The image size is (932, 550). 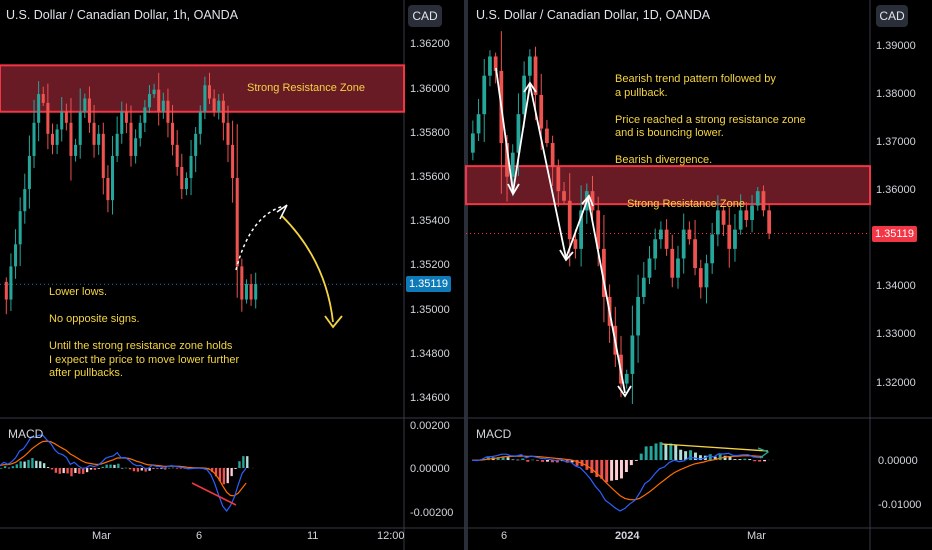 I want to click on right-macd-divergence-line, so click(x=715, y=447).